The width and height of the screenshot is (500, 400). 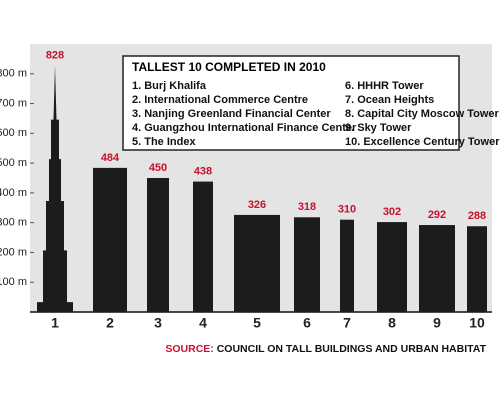 What do you see at coordinates (13, 74) in the screenshot?
I see `y-tick-label: 800 m` at bounding box center [13, 74].